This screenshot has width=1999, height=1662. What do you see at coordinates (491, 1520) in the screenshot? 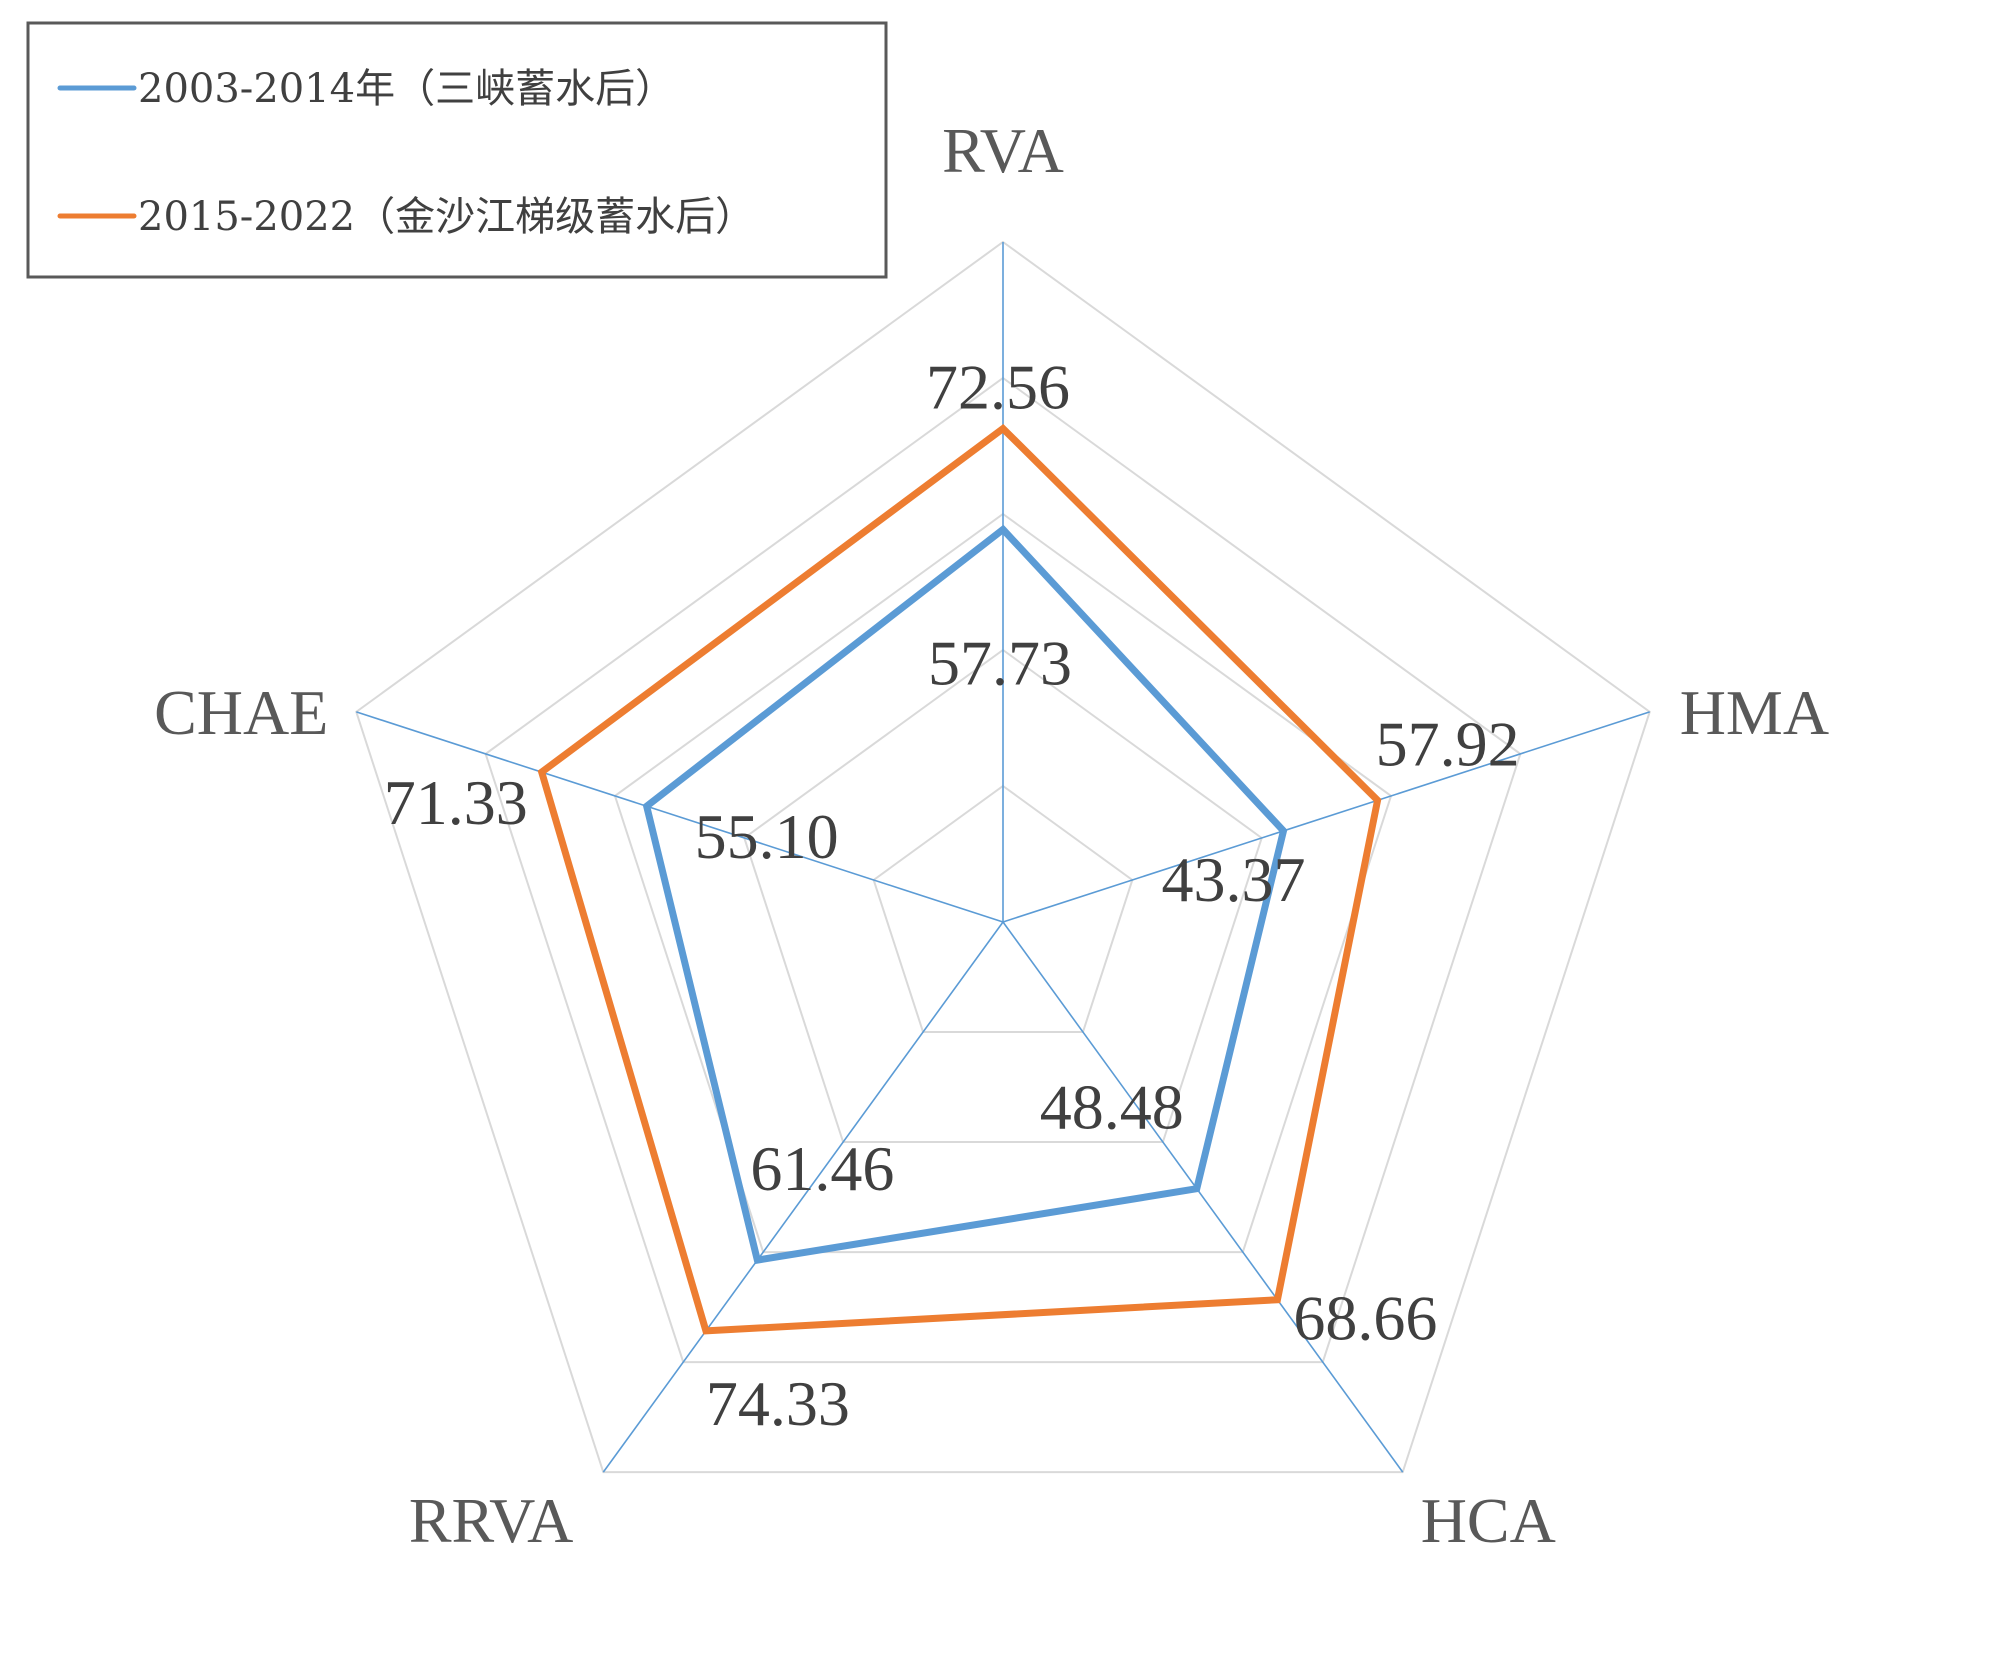
I see `axis-label-rrva: RRVA` at bounding box center [491, 1520].